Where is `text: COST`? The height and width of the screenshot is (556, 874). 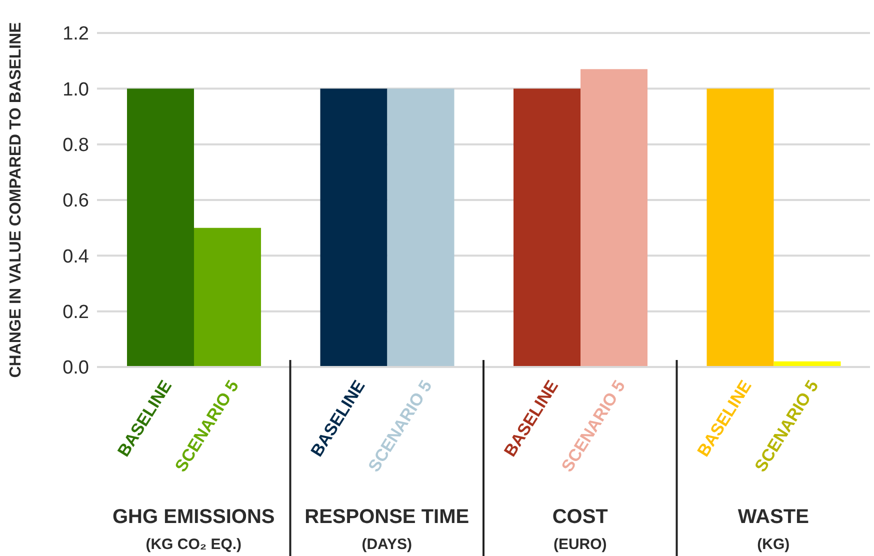
text: COST is located at coordinates (580, 517).